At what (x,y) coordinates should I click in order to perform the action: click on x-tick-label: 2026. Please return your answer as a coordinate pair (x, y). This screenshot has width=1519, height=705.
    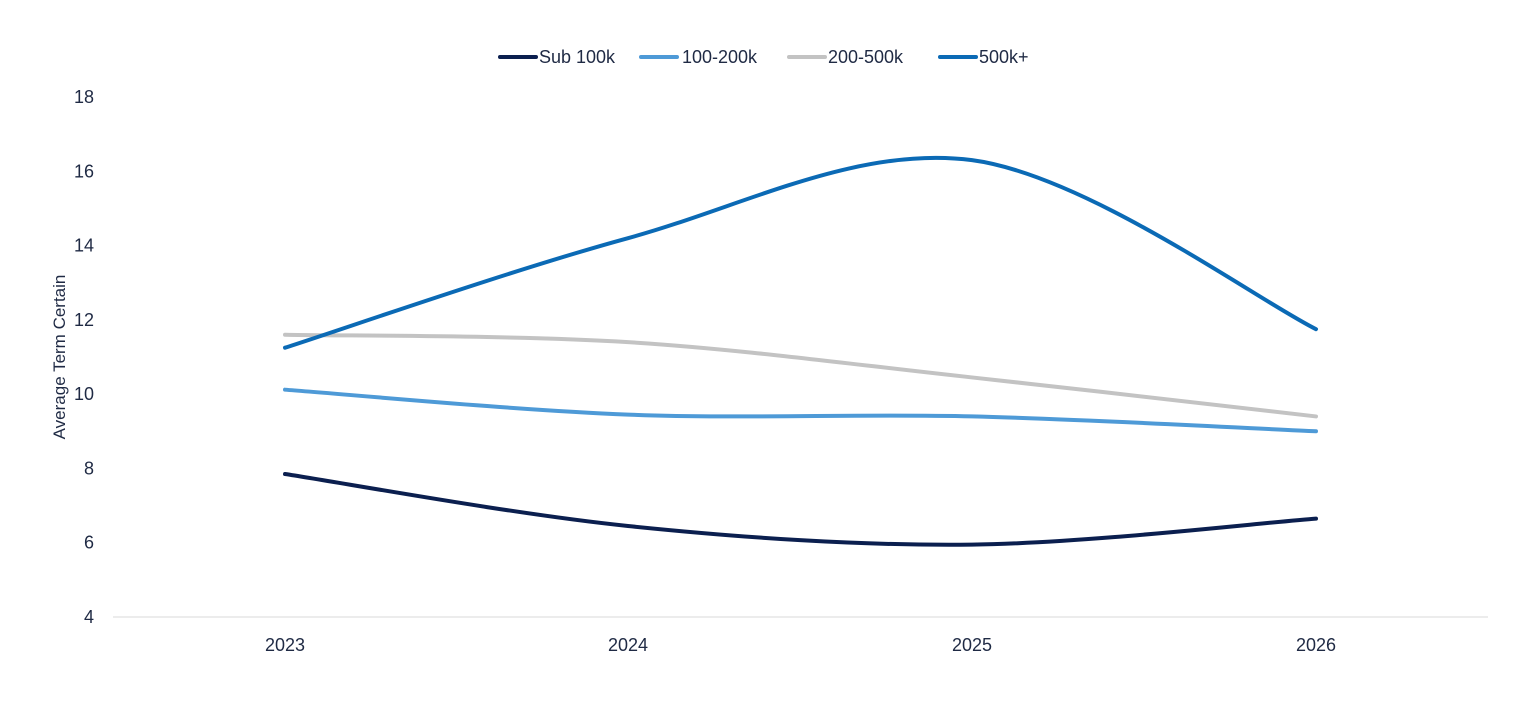
    Looking at the image, I should click on (1316, 645).